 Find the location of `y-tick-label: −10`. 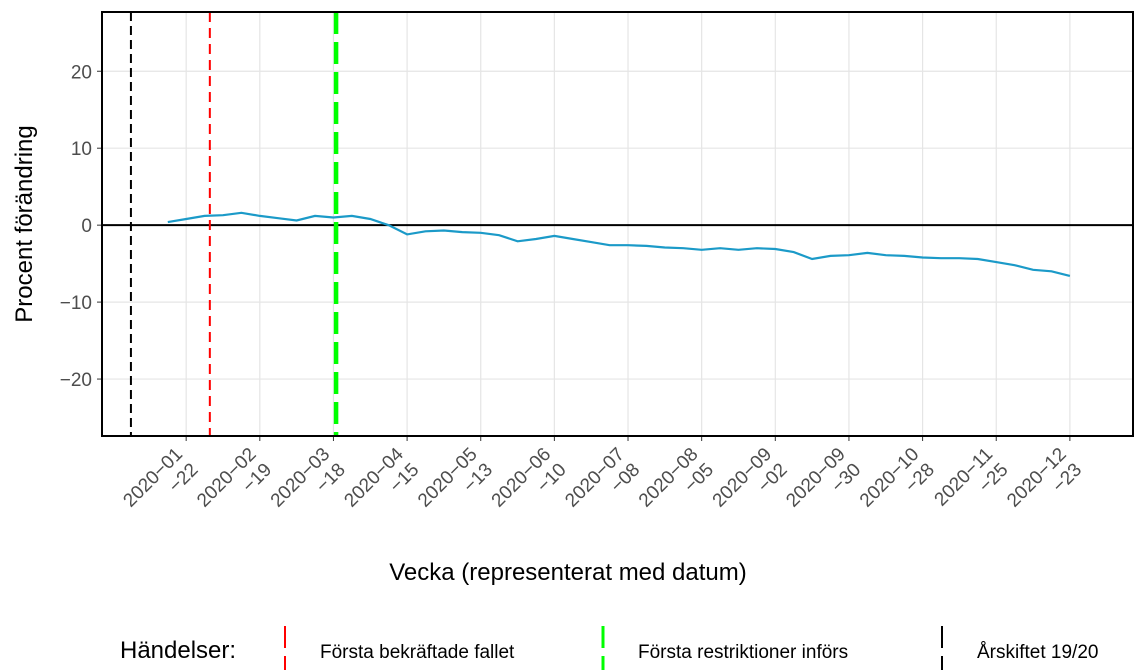

y-tick-label: −10 is located at coordinates (76, 303).